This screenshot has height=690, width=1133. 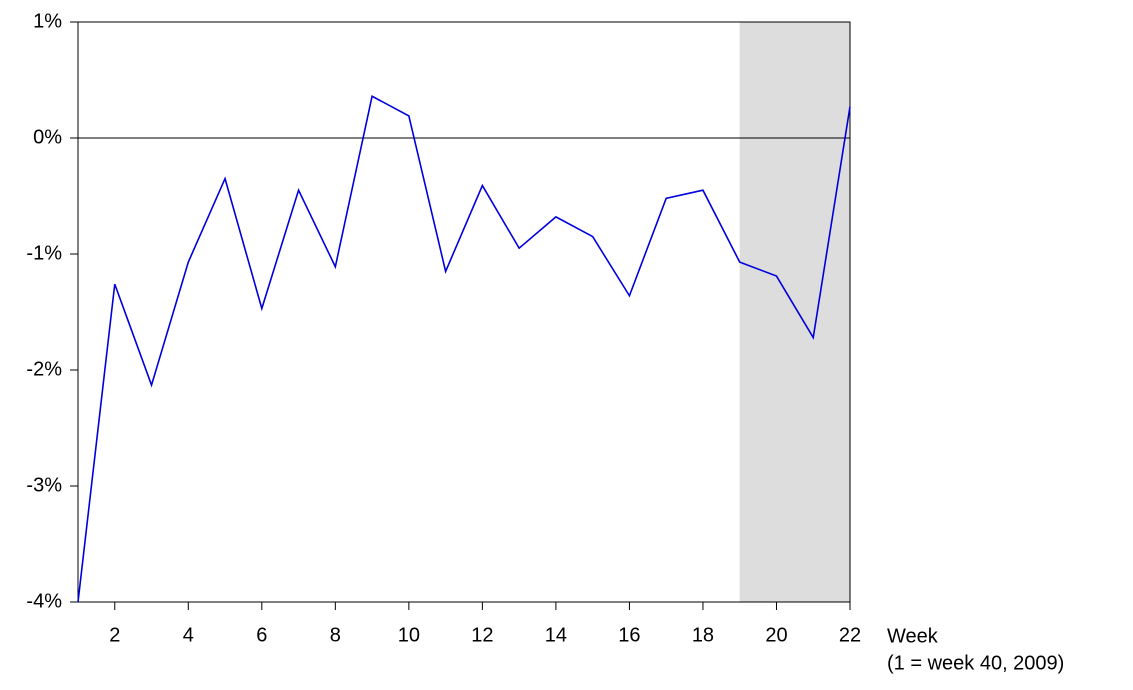 I want to click on y-tick-label: -1%, so click(x=44, y=253).